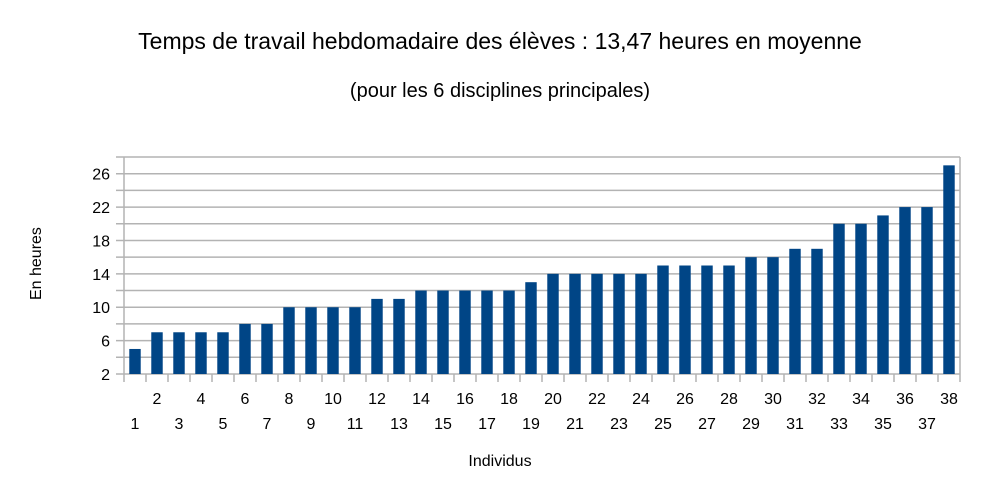 This screenshot has width=1000, height=500. I want to click on x-tick-label: 9, so click(311, 424).